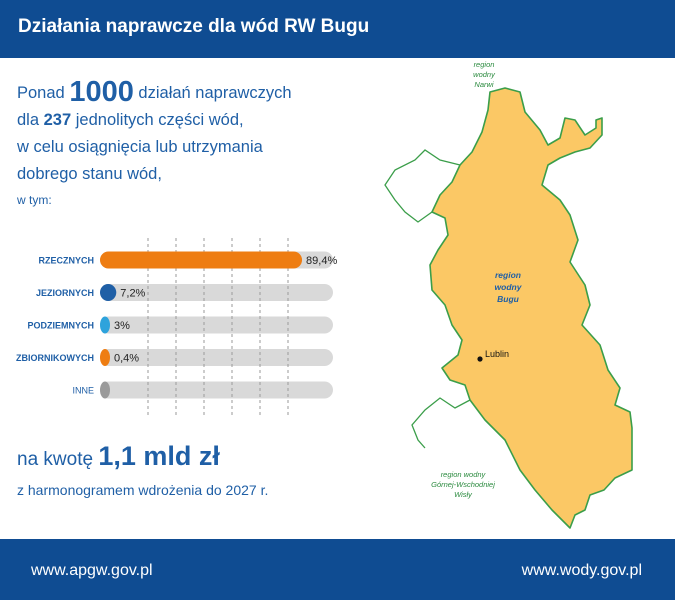 Image resolution: width=675 pixels, height=600 pixels. I want to click on bar-inne, so click(105, 390).